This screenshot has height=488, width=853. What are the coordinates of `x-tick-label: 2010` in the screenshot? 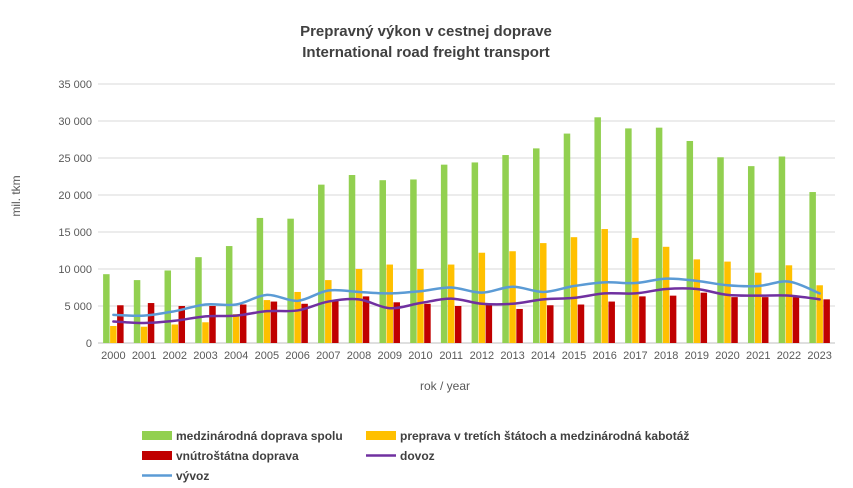 It's located at (420, 356).